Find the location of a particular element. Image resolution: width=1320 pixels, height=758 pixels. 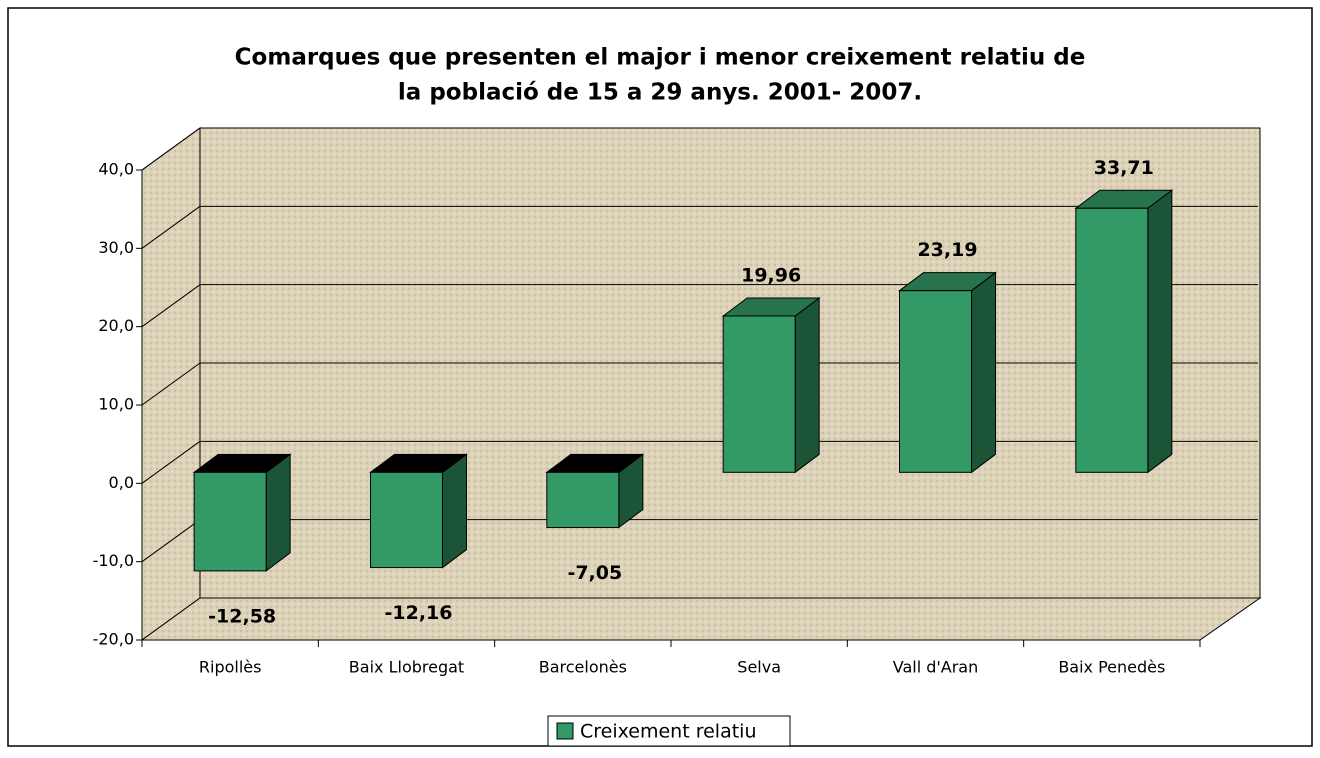

y-tick-label: 0,0 is located at coordinates (121, 482).